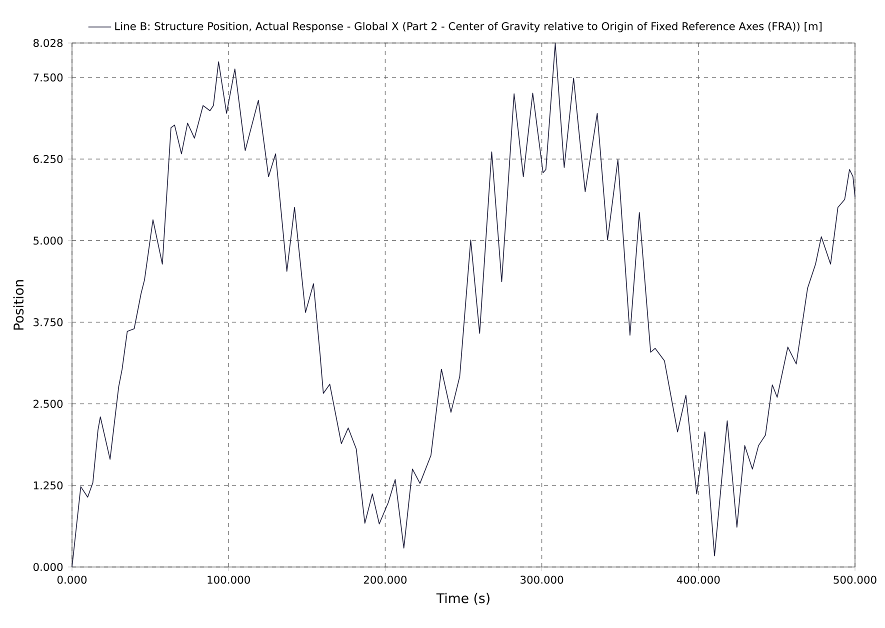 The height and width of the screenshot is (628, 885). Describe the element at coordinates (48, 43) in the screenshot. I see `y-tick-label: 8.028` at that location.